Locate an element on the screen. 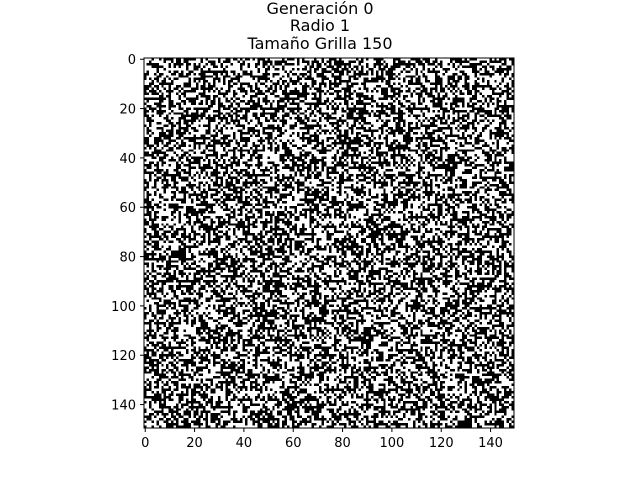 The width and height of the screenshot is (640, 480). y-tick-label: 140 is located at coordinates (123, 406).